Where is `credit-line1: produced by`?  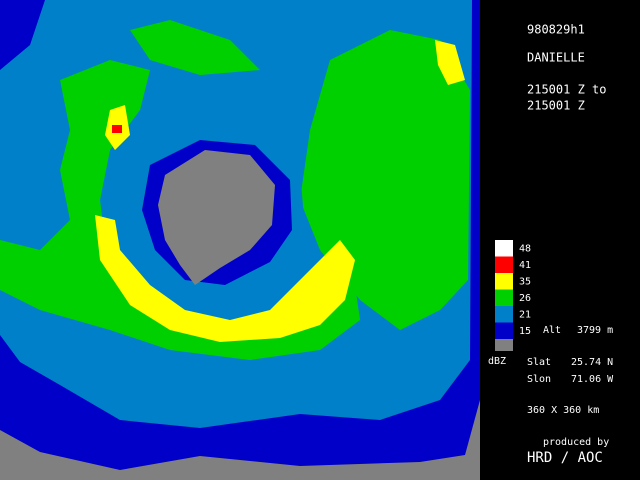 credit-line1: produced by is located at coordinates (576, 442).